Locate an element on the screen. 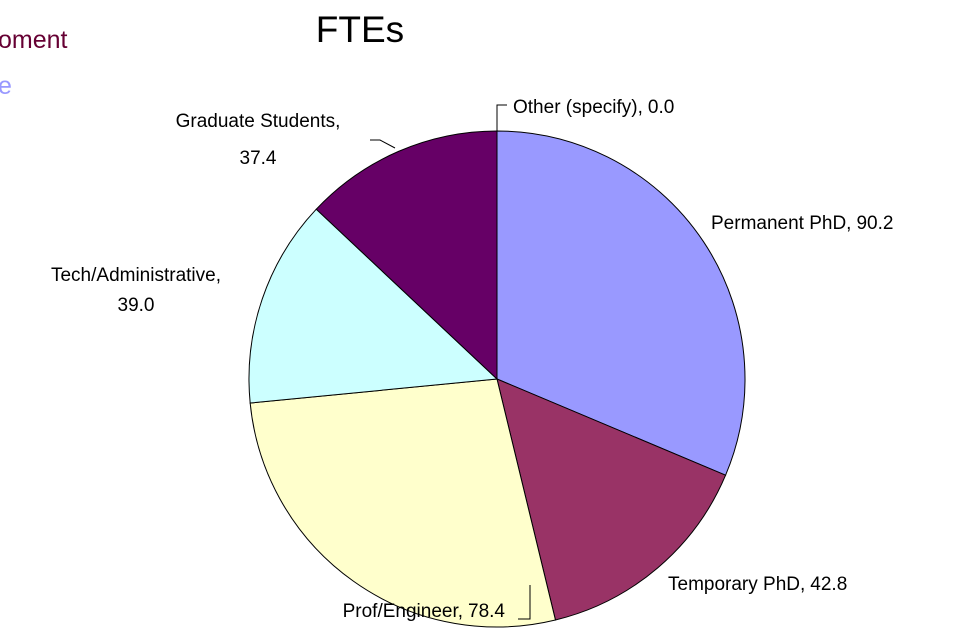  data-label: Other (specify), 0.0 is located at coordinates (593, 107).